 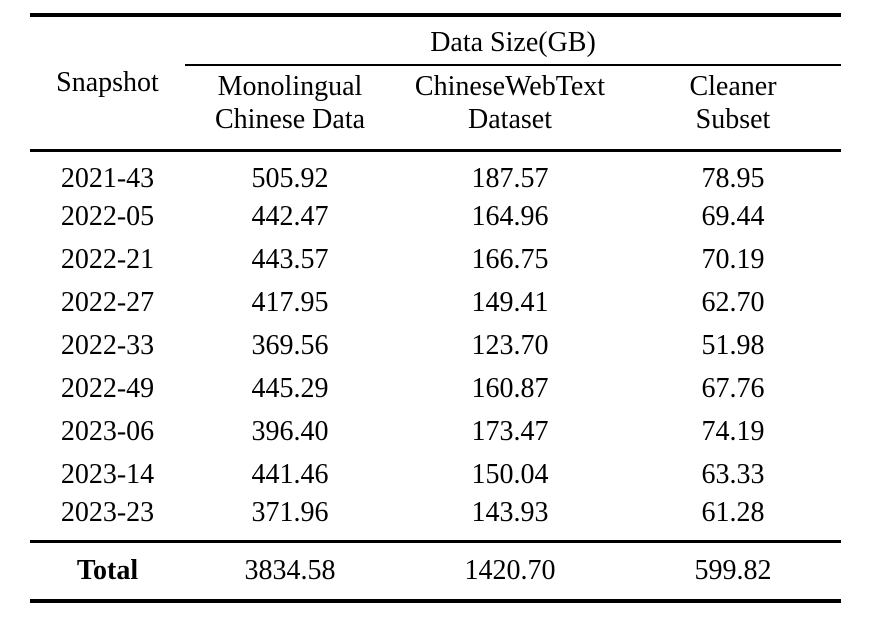 What do you see at coordinates (733, 216) in the screenshot?
I see `value-cell: 69.44` at bounding box center [733, 216].